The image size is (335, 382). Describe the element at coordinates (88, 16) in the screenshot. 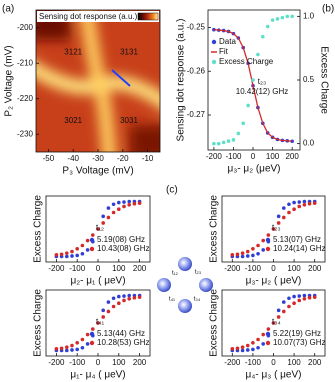

I see `colorbar-label: Sensing dot response (a.u.)` at that location.